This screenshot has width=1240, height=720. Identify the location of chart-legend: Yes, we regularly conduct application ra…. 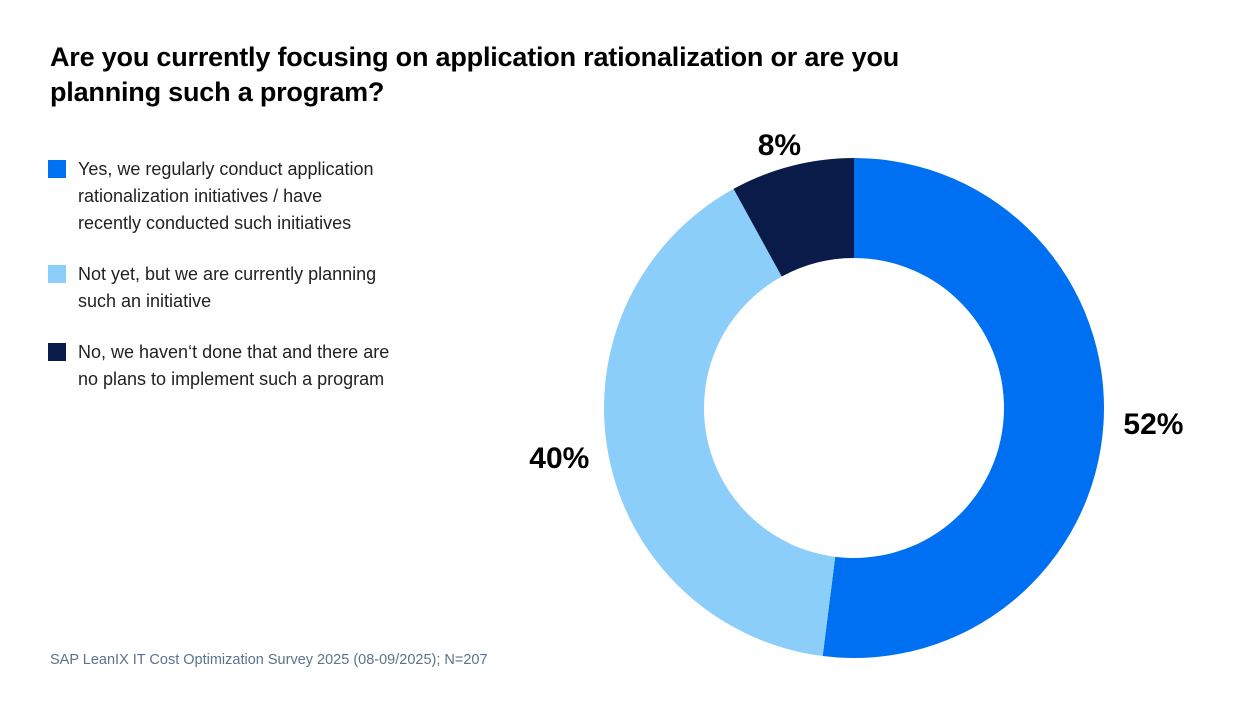
(218, 274).